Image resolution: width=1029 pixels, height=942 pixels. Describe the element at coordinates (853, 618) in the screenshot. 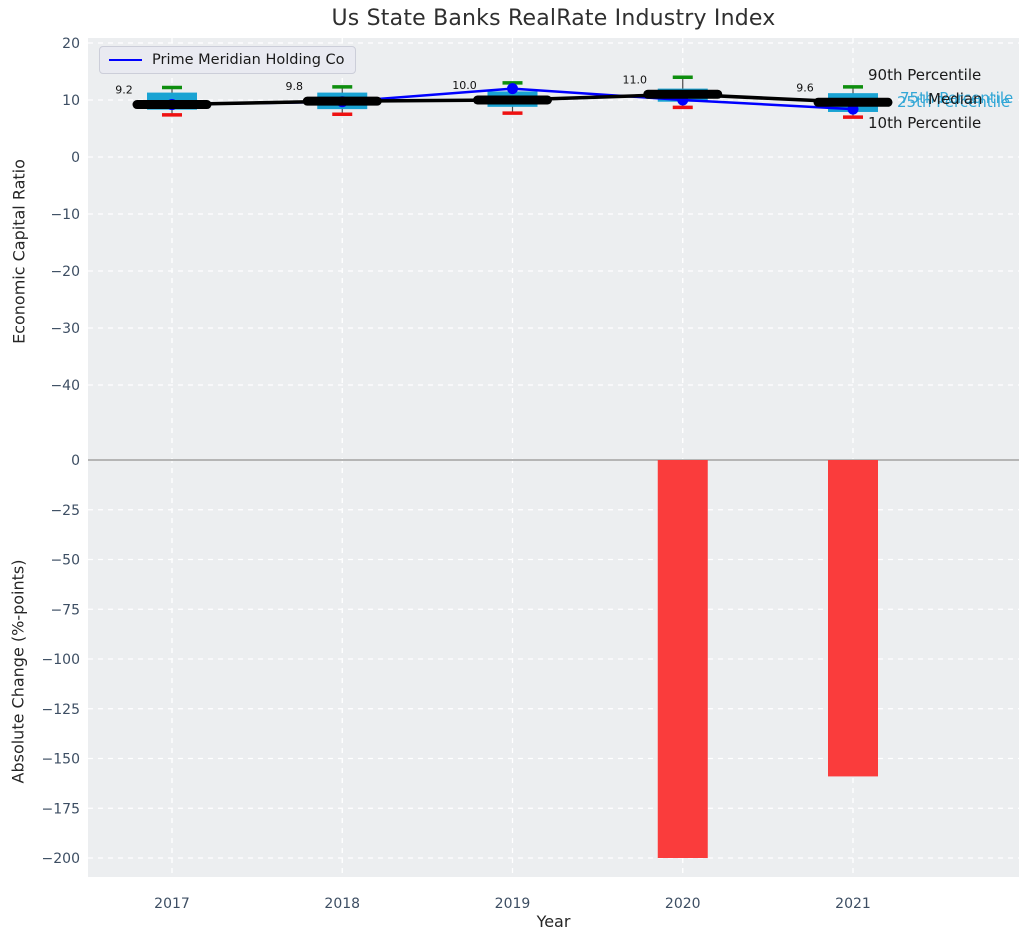

I see `bar-2021` at that location.